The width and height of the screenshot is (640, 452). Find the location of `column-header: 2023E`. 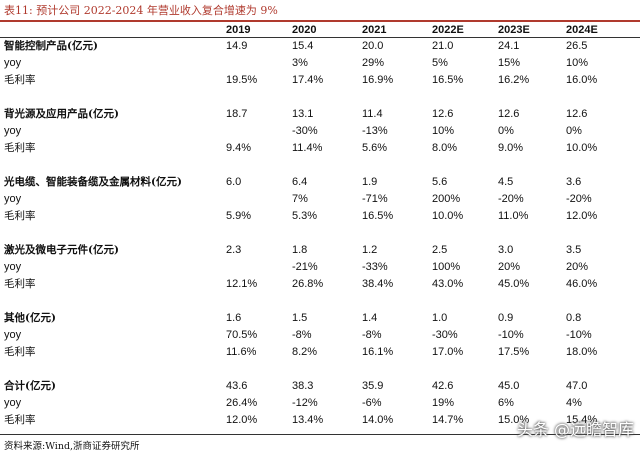

column-header: 2023E is located at coordinates (514, 30).